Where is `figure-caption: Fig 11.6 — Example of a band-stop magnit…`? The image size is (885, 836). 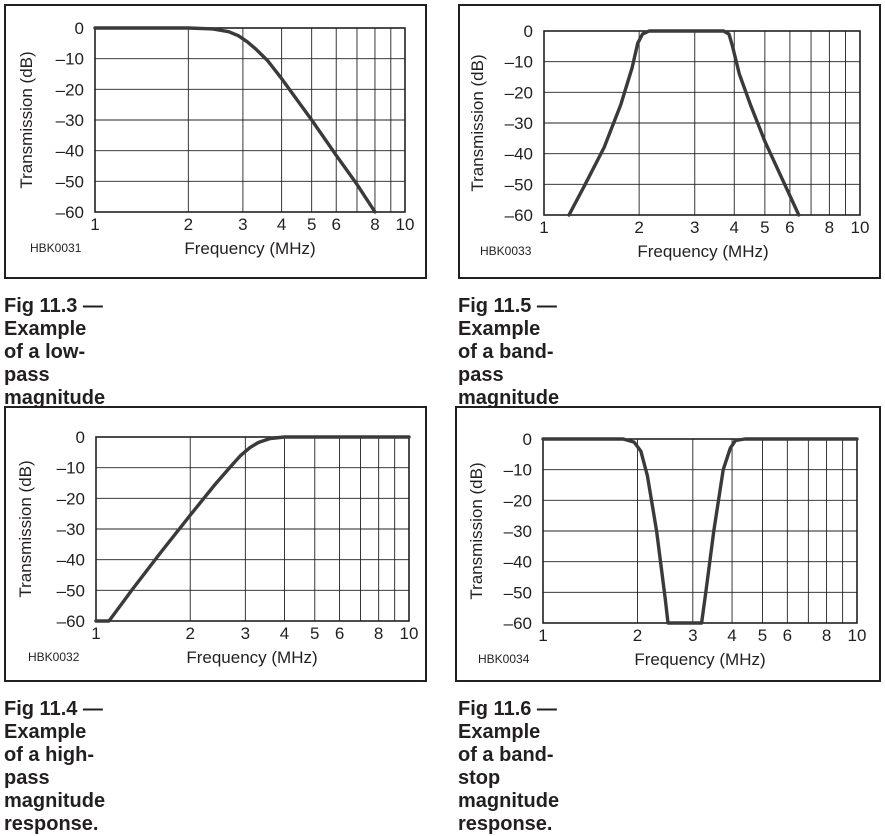 figure-caption: Fig 11.6 — Example of a band-stop magnit… is located at coordinates (509, 766).